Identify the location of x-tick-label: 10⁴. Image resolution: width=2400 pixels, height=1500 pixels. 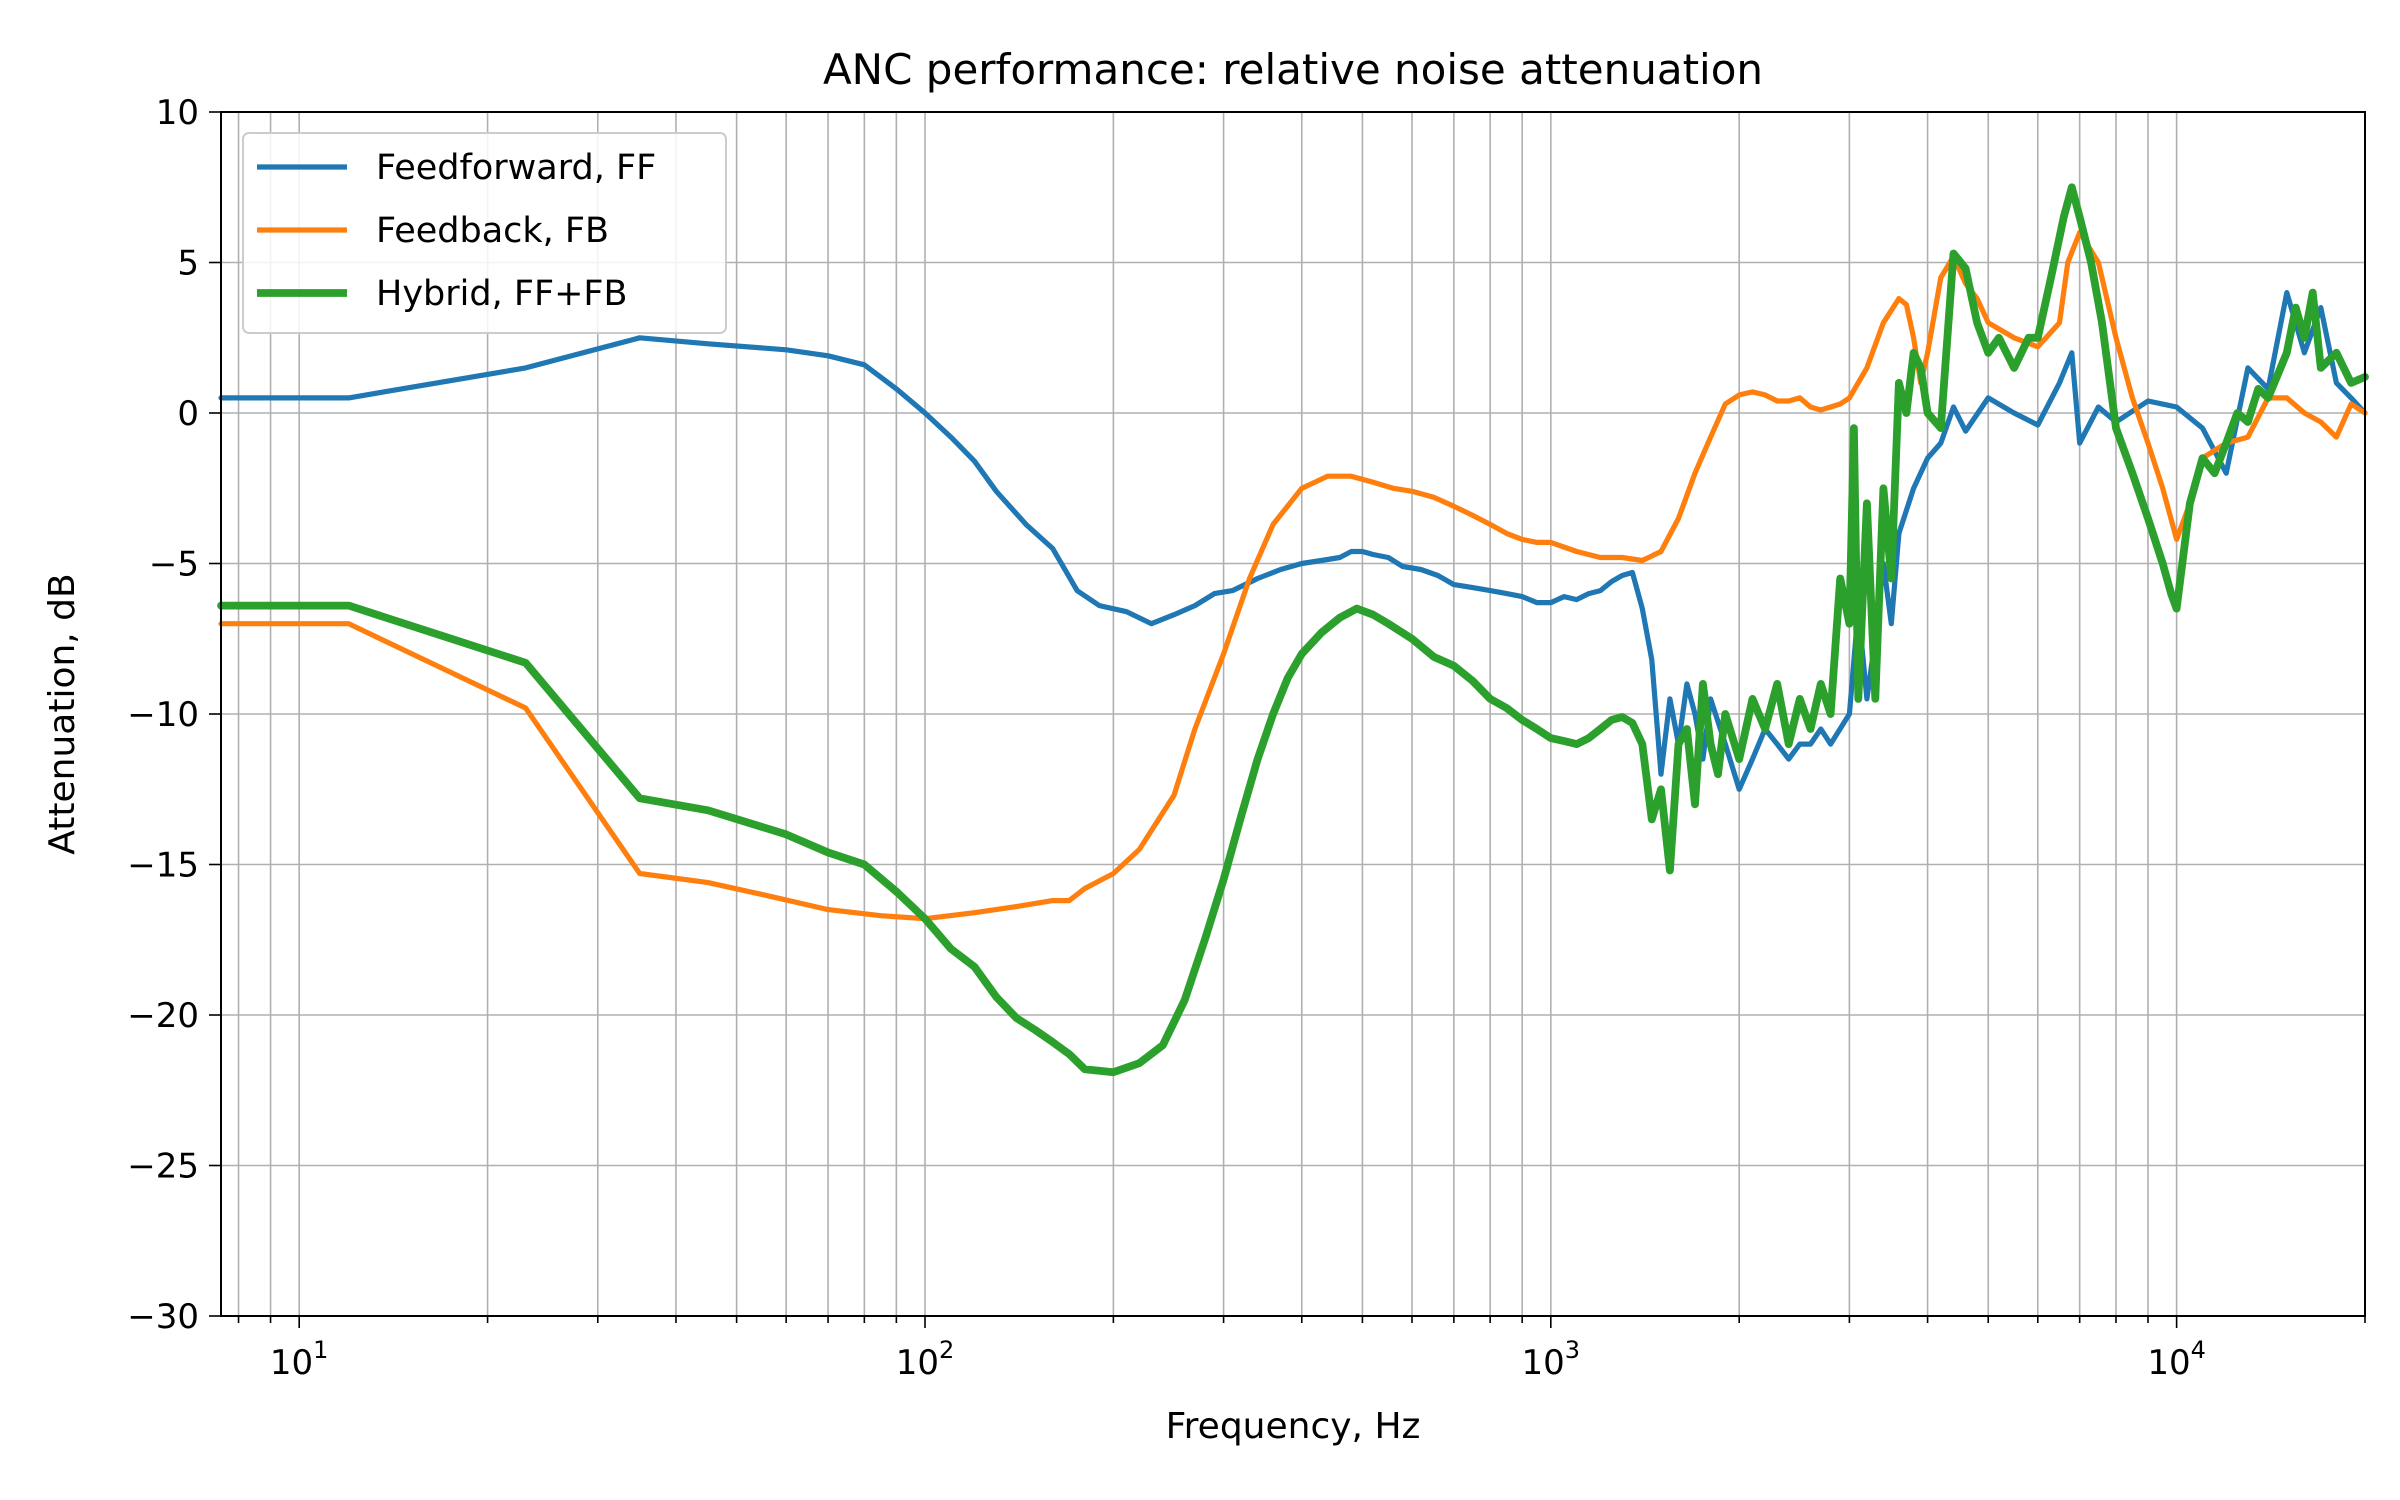
(2176, 1359).